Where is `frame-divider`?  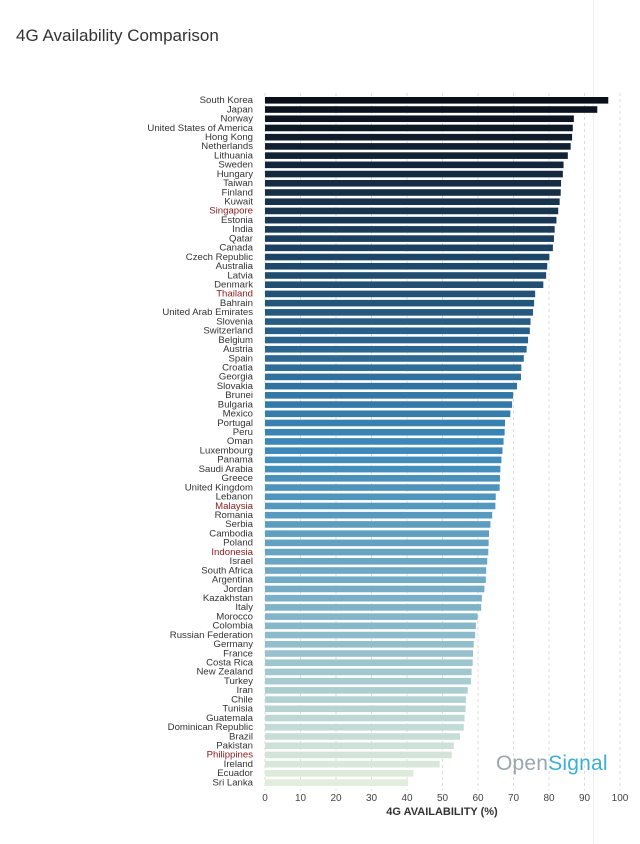
frame-divider is located at coordinates (593, 422).